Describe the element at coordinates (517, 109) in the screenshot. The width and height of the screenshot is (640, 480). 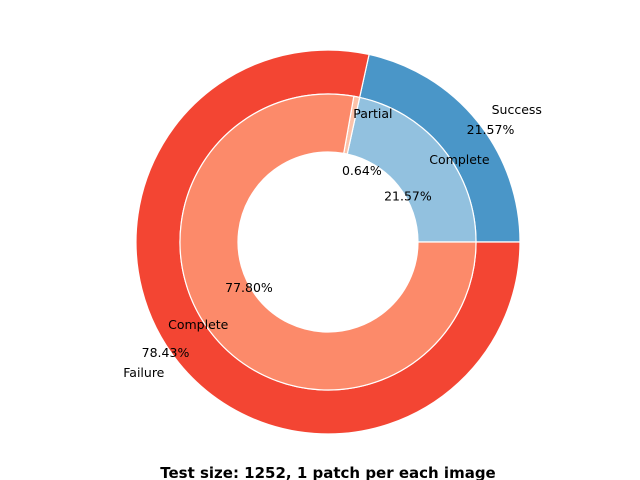
I see `outer-category-label-0: Success` at that location.